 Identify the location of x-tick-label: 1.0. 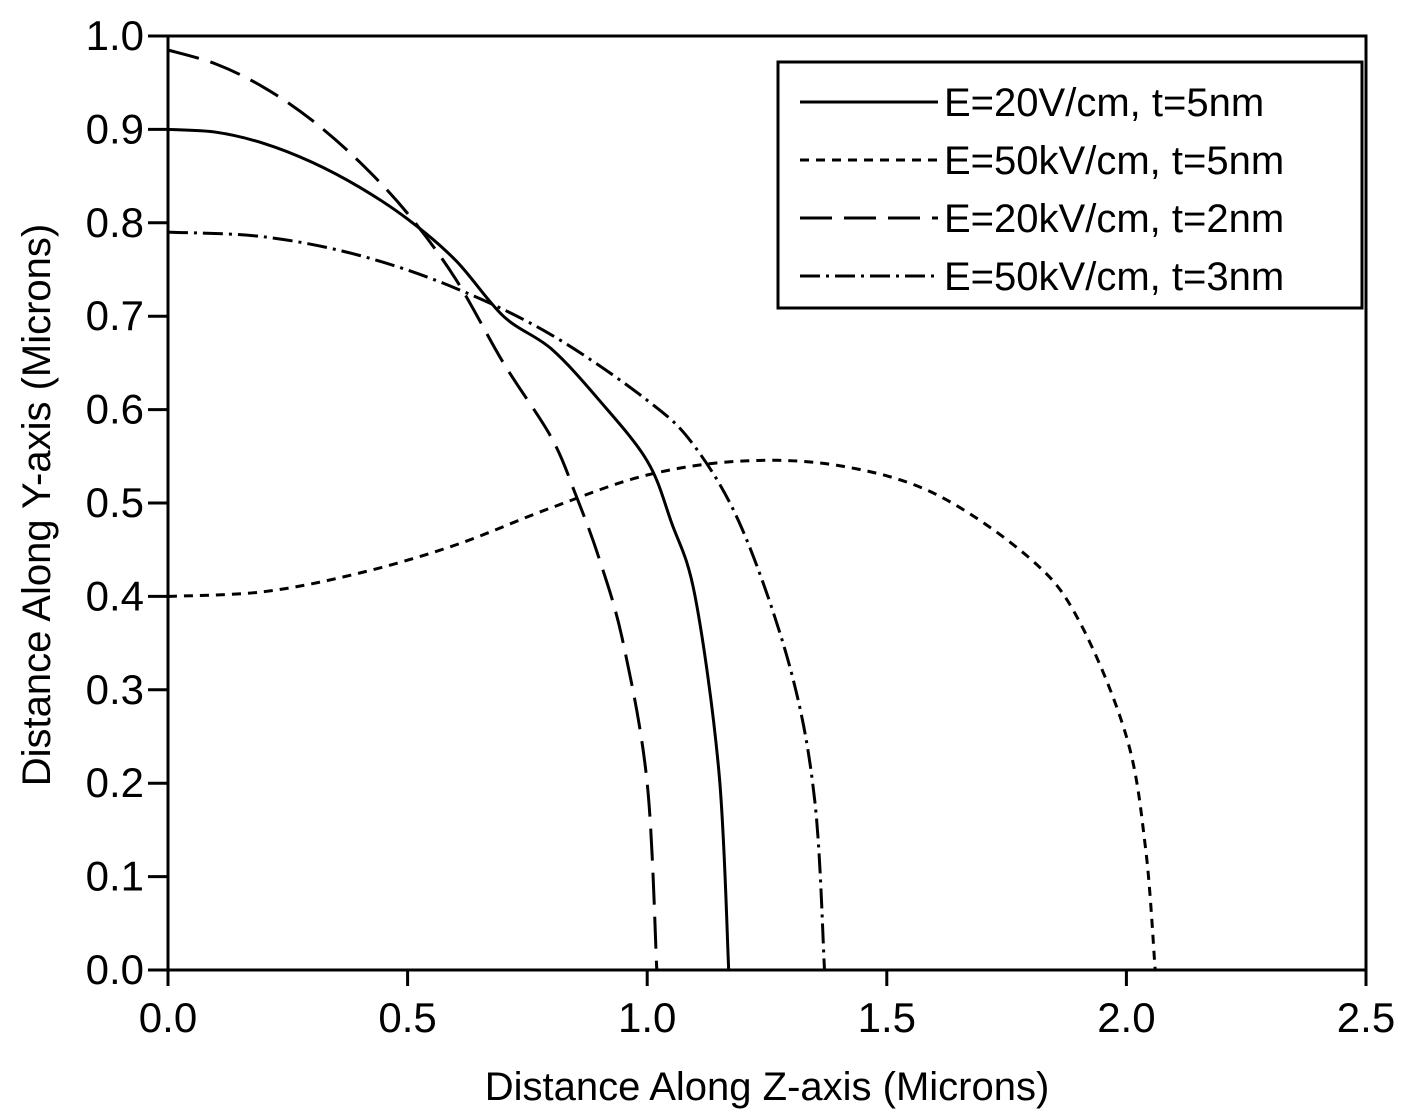
(647, 1017).